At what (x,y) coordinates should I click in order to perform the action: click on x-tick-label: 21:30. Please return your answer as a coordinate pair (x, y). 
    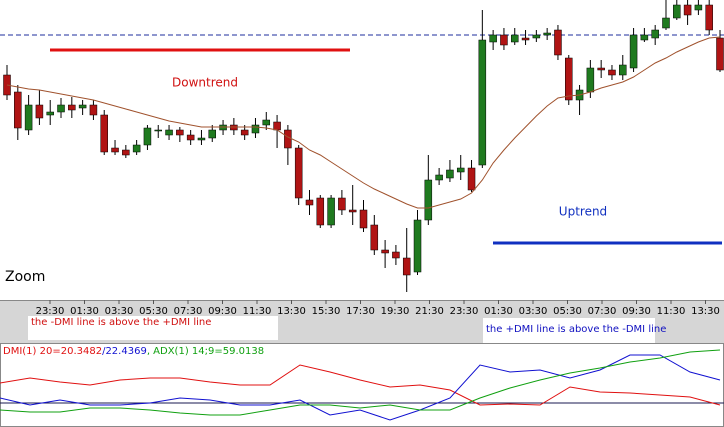
    Looking at the image, I should click on (429, 311).